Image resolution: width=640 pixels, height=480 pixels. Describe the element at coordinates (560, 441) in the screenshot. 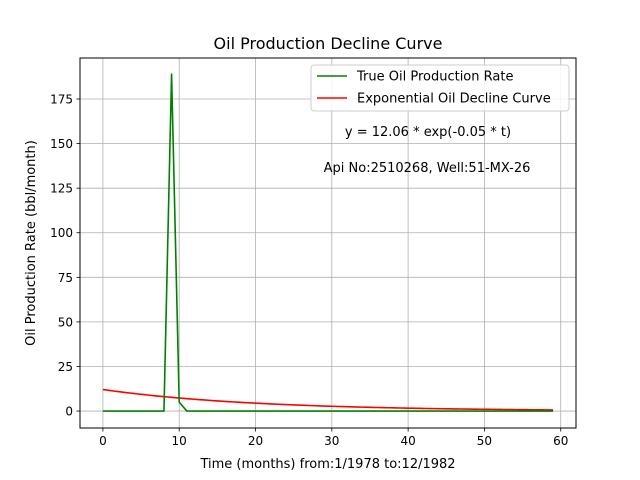

I see `x-tick-label: 60` at that location.